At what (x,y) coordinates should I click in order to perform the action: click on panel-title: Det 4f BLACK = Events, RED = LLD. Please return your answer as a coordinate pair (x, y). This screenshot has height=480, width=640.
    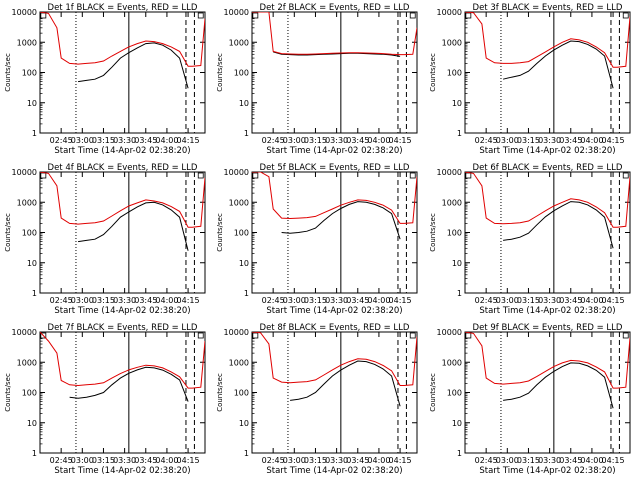
    Looking at the image, I should click on (123, 168).